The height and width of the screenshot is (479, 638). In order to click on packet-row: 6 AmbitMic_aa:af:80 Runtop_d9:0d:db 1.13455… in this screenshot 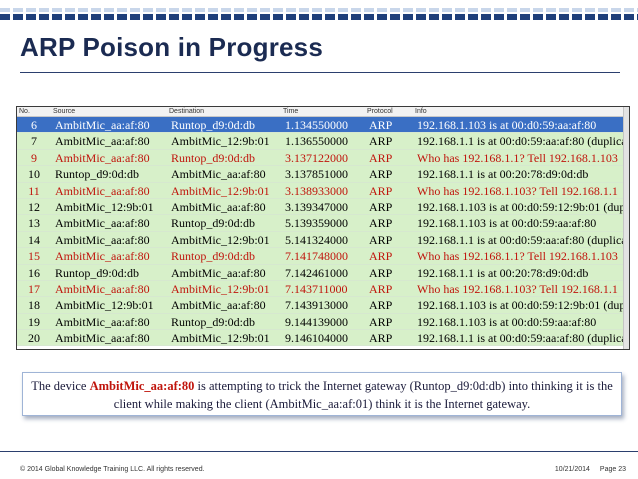, I will do `click(323, 125)`.